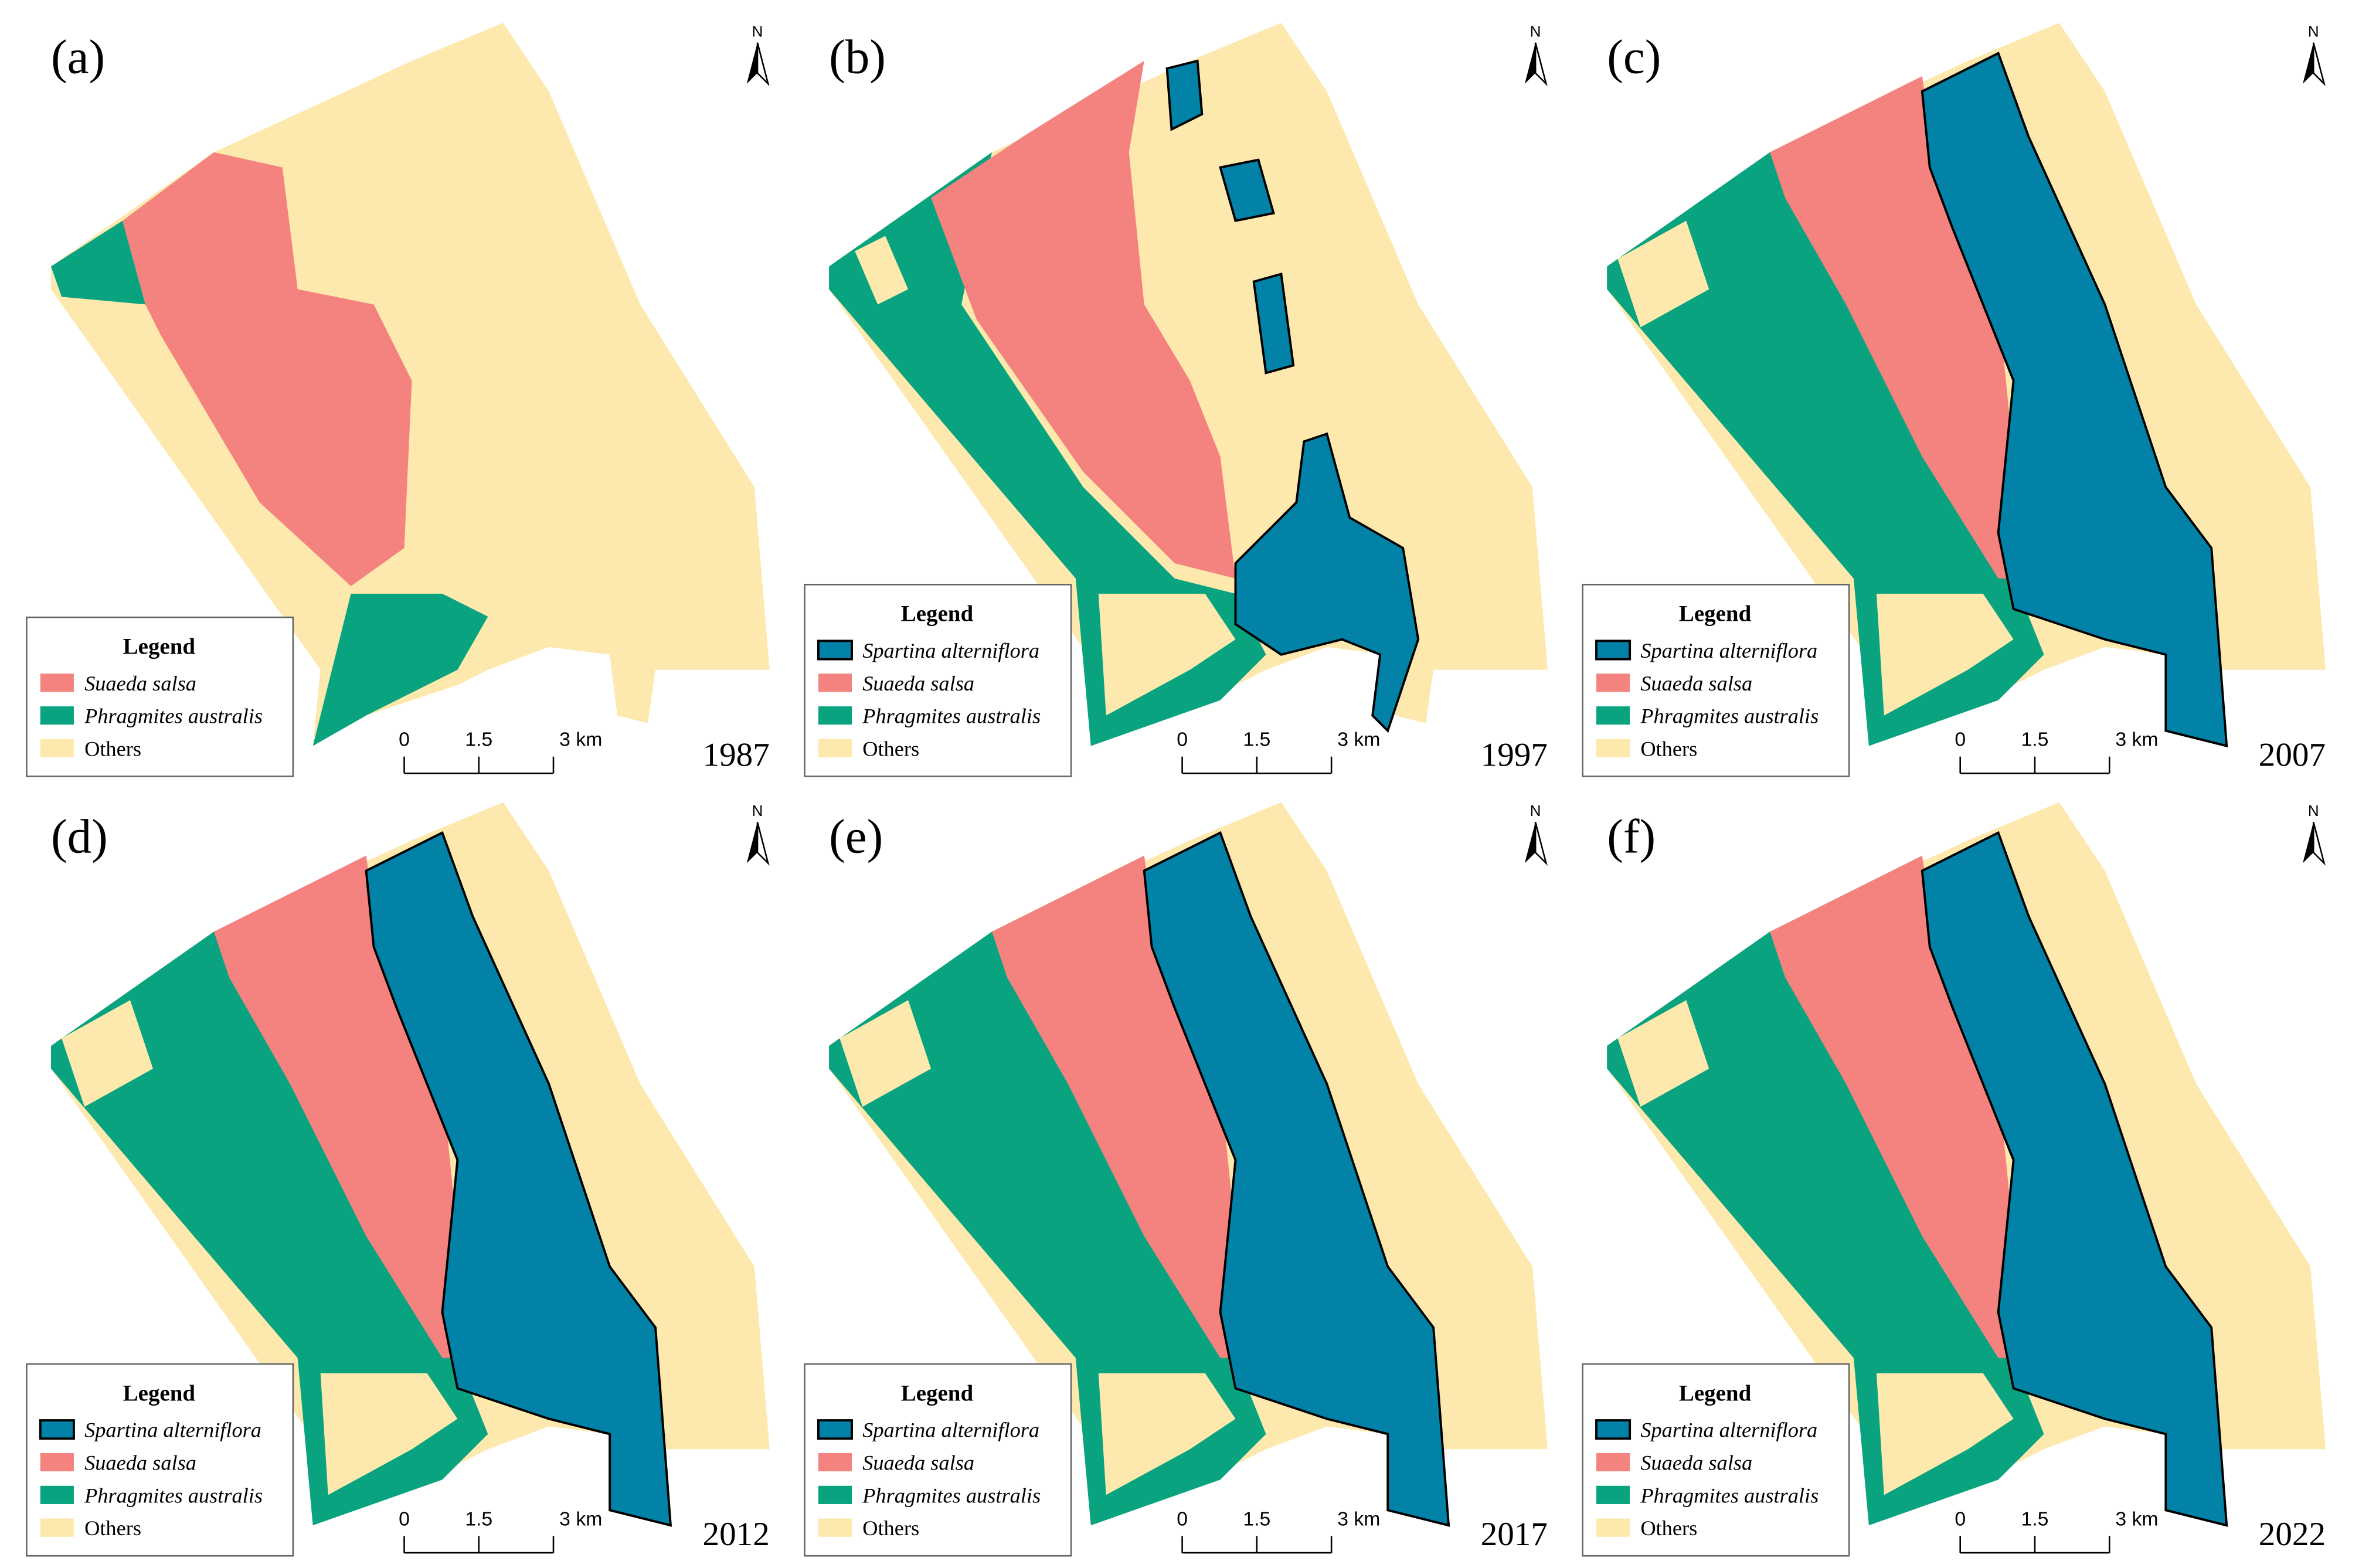  Describe the element at coordinates (2292, 1534) in the screenshot. I see `year-label: 2022` at that location.